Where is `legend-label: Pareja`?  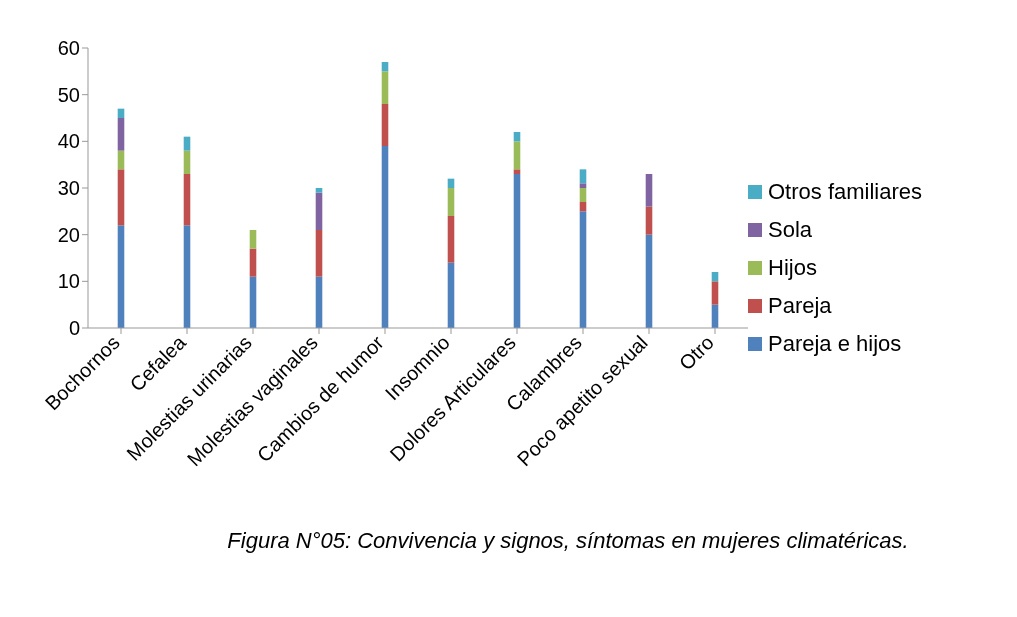 legend-label: Pareja is located at coordinates (800, 306).